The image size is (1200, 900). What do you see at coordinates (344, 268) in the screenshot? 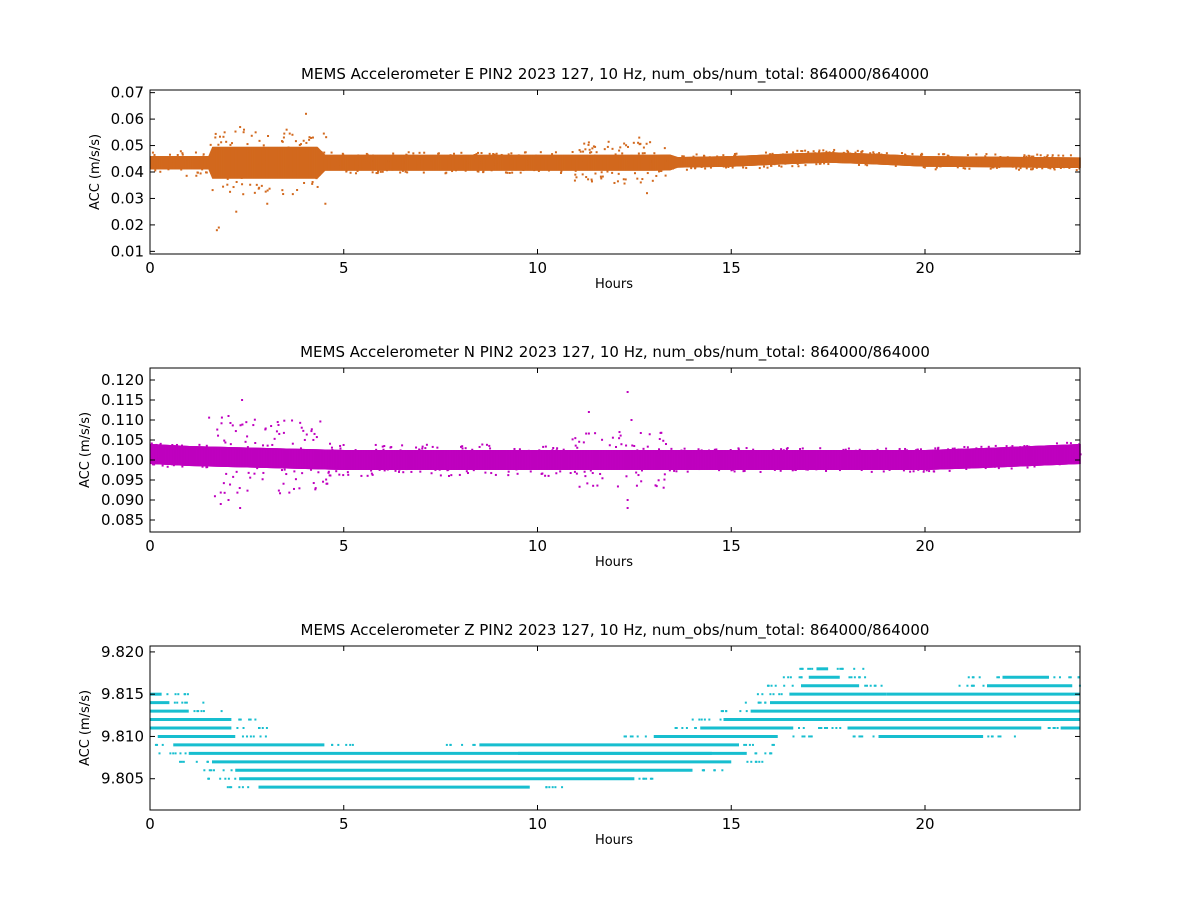
I see `x-tick-label: 5` at bounding box center [344, 268].